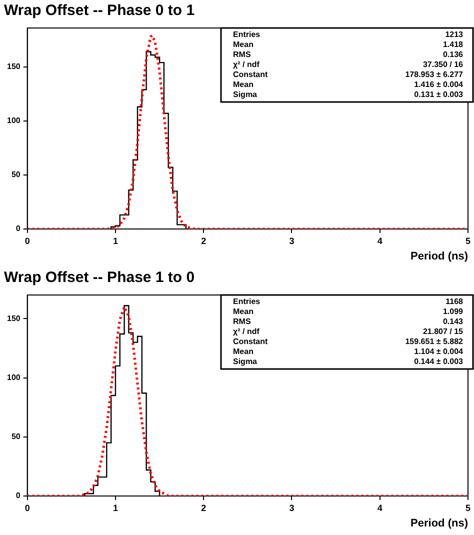 The width and height of the screenshot is (474, 535). I want to click on annotation: 0.131 ± 0.003, so click(439, 95).